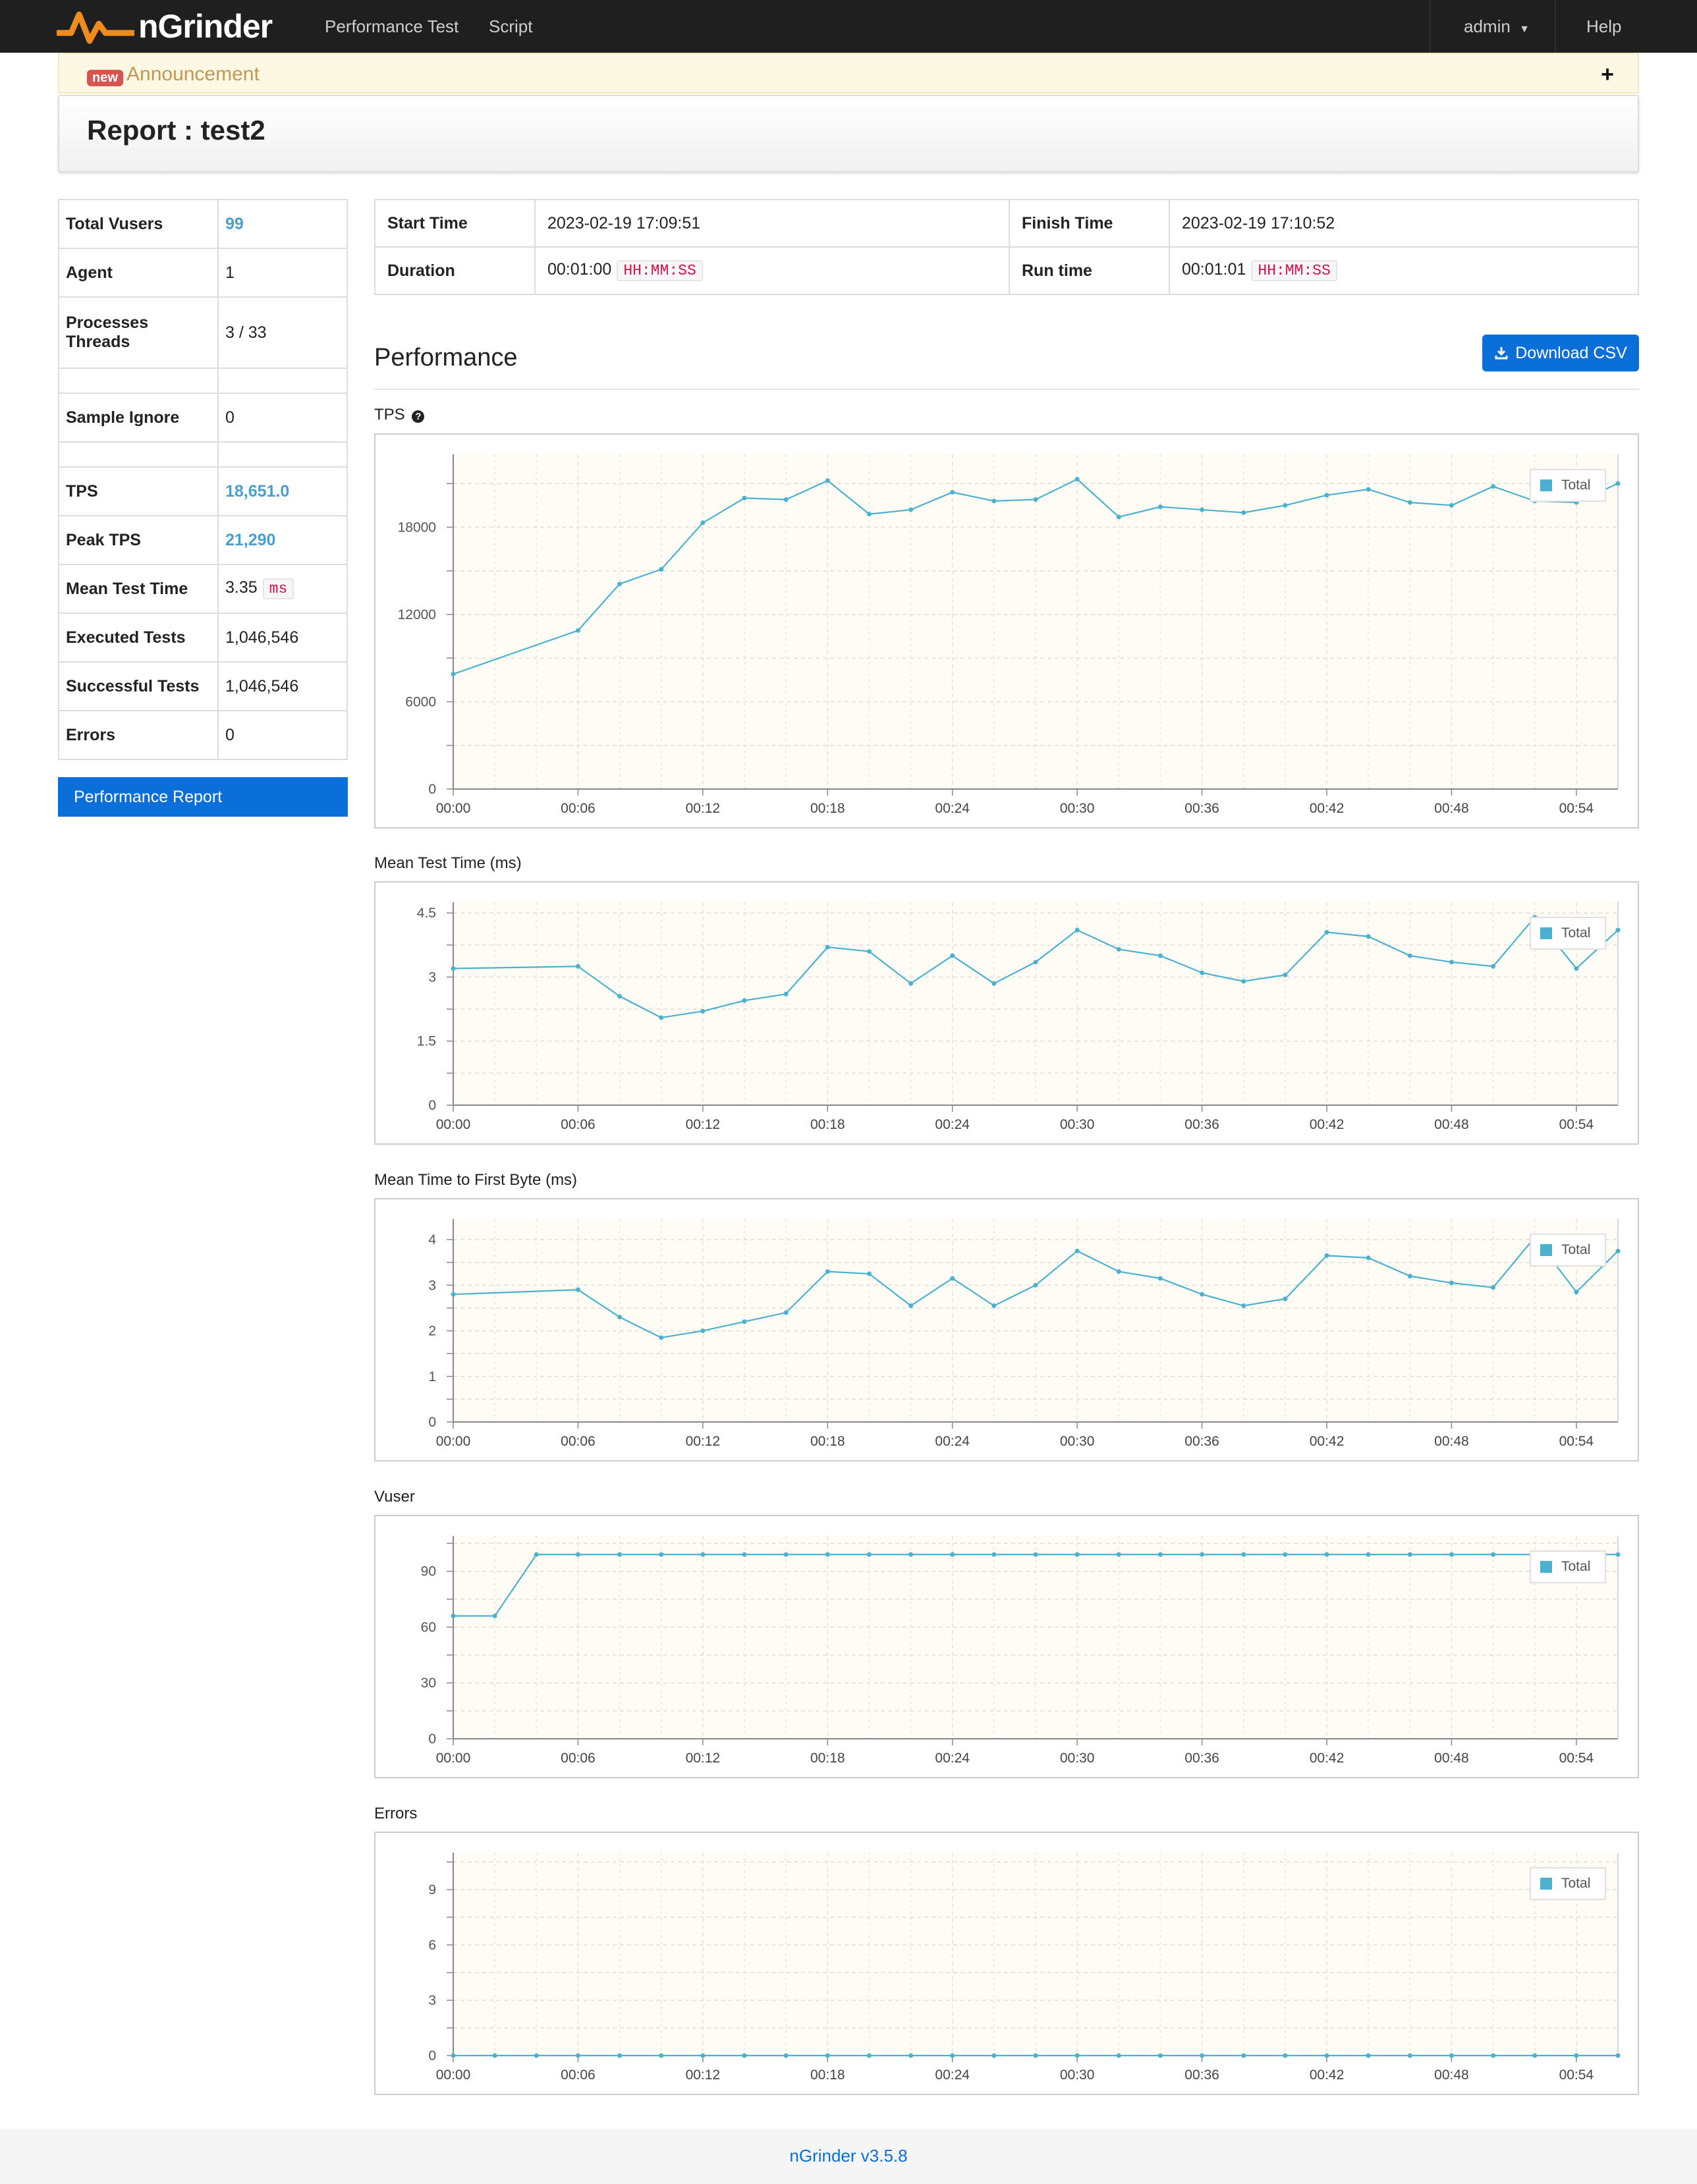 This screenshot has width=1697, height=2184. What do you see at coordinates (426, 913) in the screenshot?
I see `y-tick-label: 4.5` at bounding box center [426, 913].